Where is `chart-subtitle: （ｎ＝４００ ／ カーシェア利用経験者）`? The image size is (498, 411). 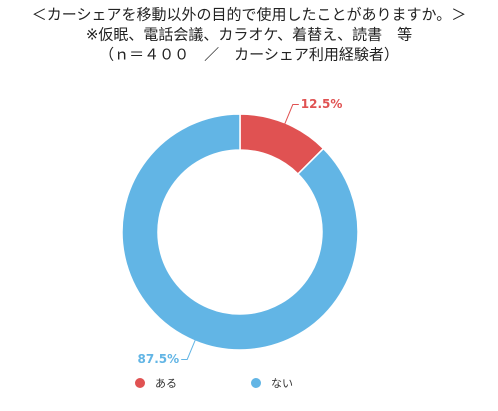 chart-subtitle: （ｎ＝４００ ／ カーシェア利用経験者） is located at coordinates (249, 55).